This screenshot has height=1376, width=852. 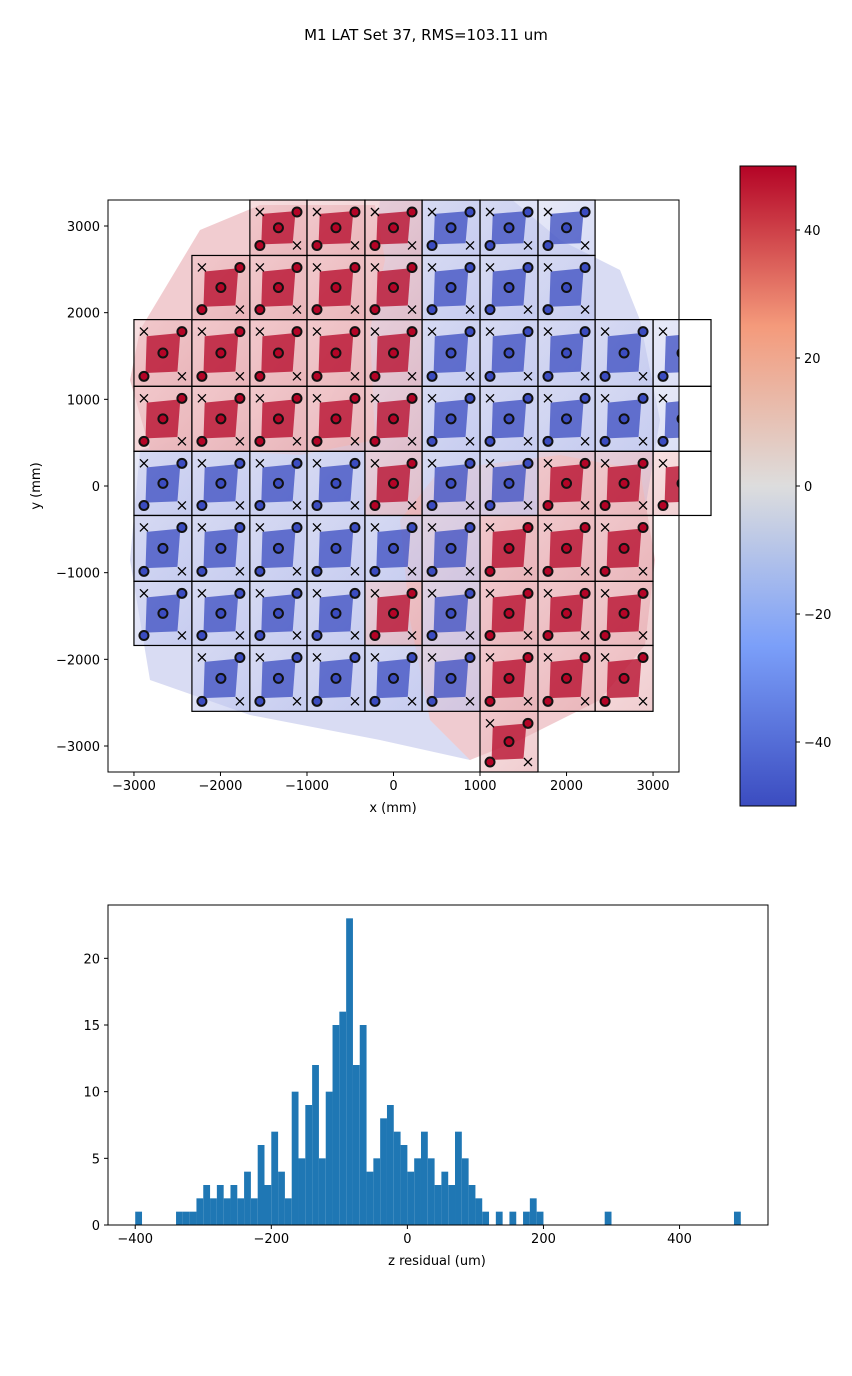 I want to click on map-x-tick-label: 1000, so click(x=479, y=786).